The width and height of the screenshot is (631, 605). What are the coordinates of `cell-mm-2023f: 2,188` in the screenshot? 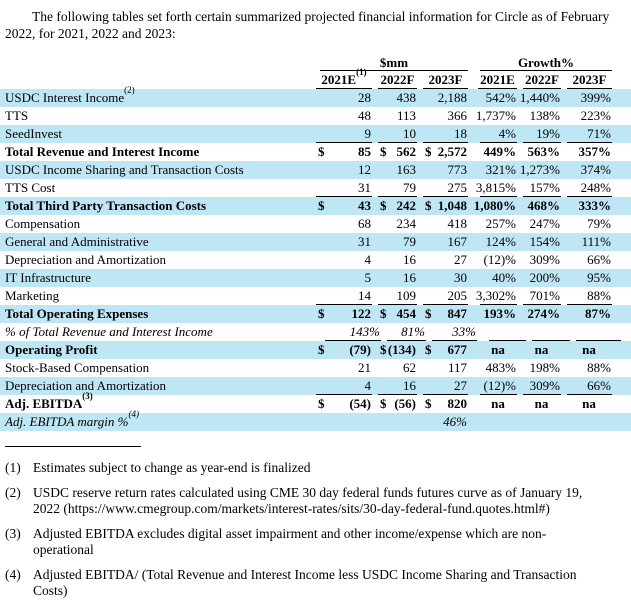 It's located at (445, 98).